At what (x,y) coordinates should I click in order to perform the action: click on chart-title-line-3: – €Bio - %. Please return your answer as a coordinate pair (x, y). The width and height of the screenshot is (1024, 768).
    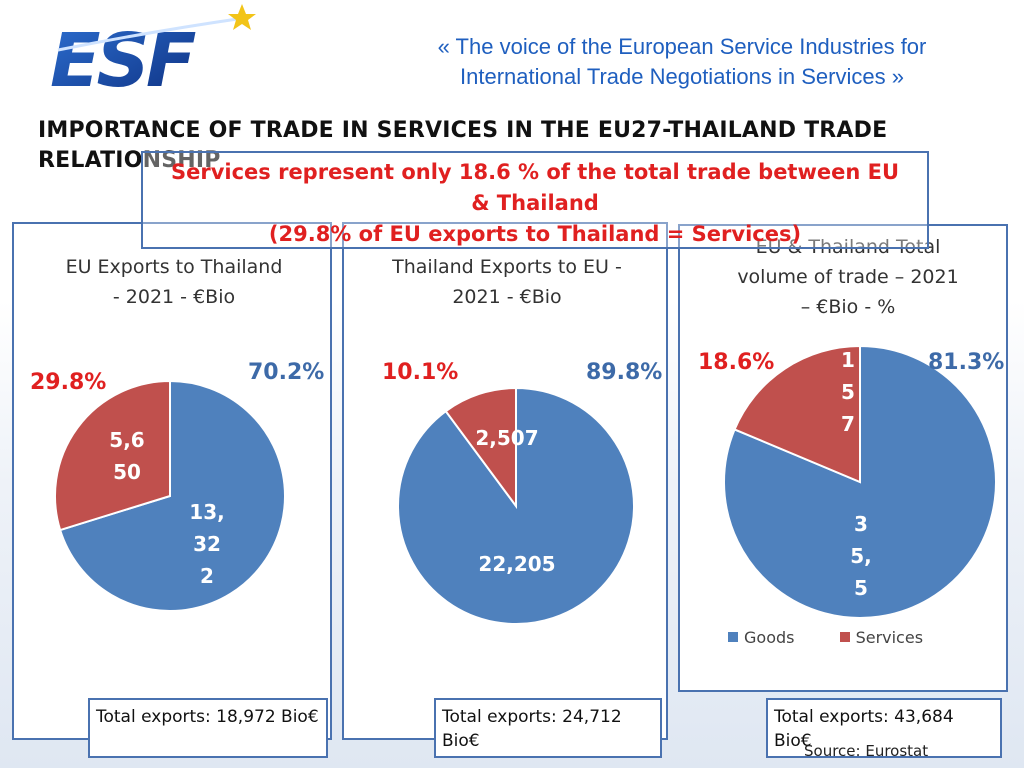
    Looking at the image, I should click on (848, 307).